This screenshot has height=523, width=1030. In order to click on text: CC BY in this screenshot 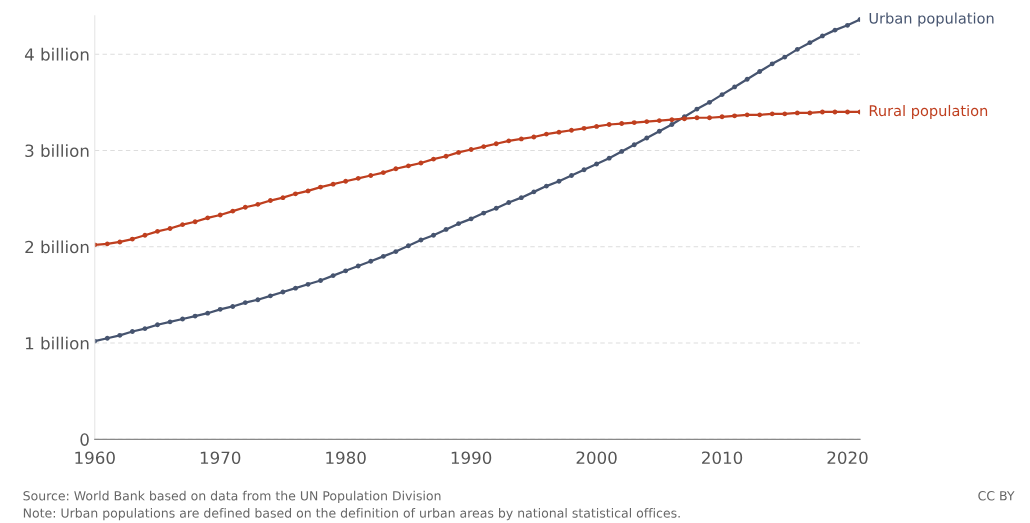, I will do `click(996, 496)`.